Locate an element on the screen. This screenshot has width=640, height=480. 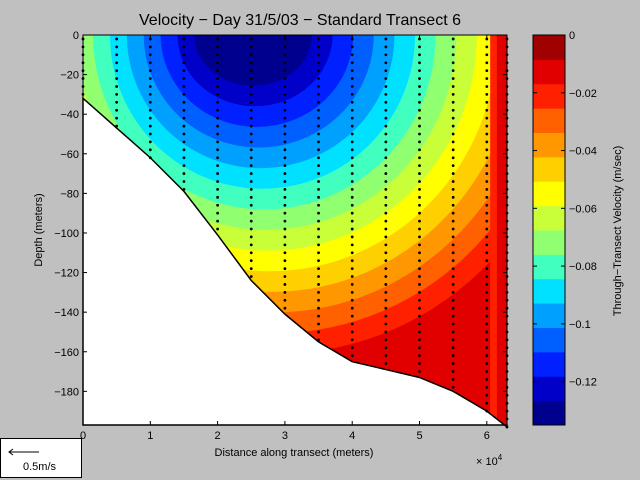
x-tick-label: 2 is located at coordinates (218, 436).